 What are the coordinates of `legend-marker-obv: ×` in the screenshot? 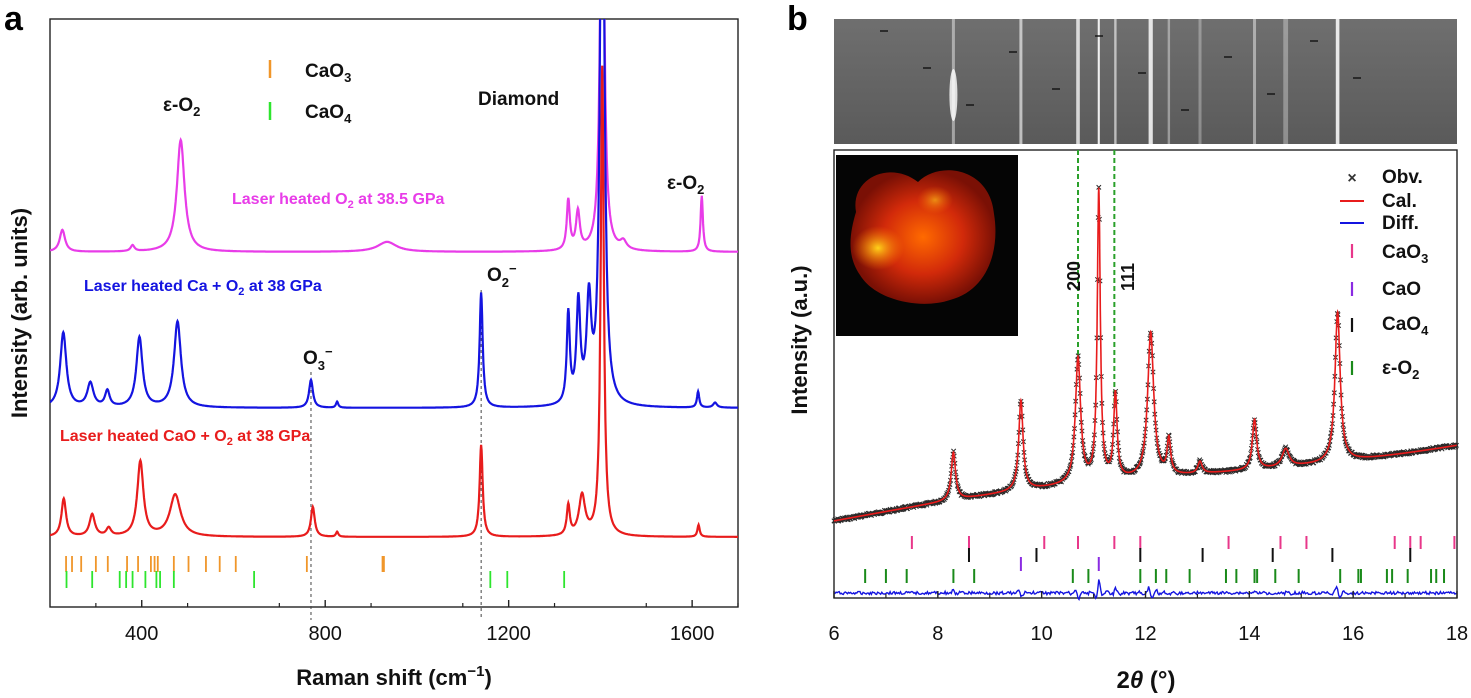 It's located at (1351, 178).